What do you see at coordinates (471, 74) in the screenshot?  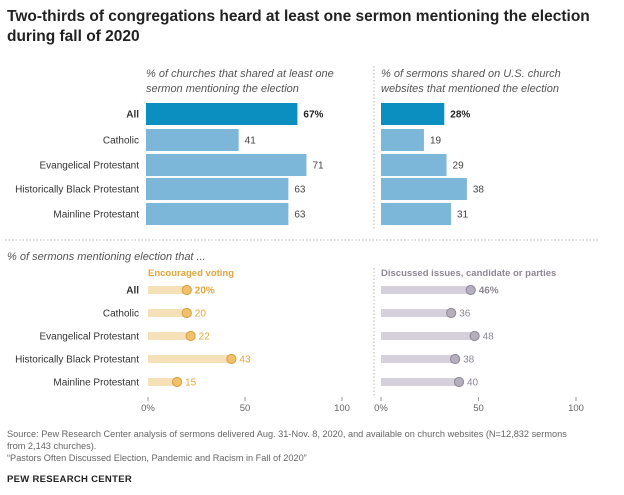 I see `panel-subtitle: % of sermons shared on U.S. church` at bounding box center [471, 74].